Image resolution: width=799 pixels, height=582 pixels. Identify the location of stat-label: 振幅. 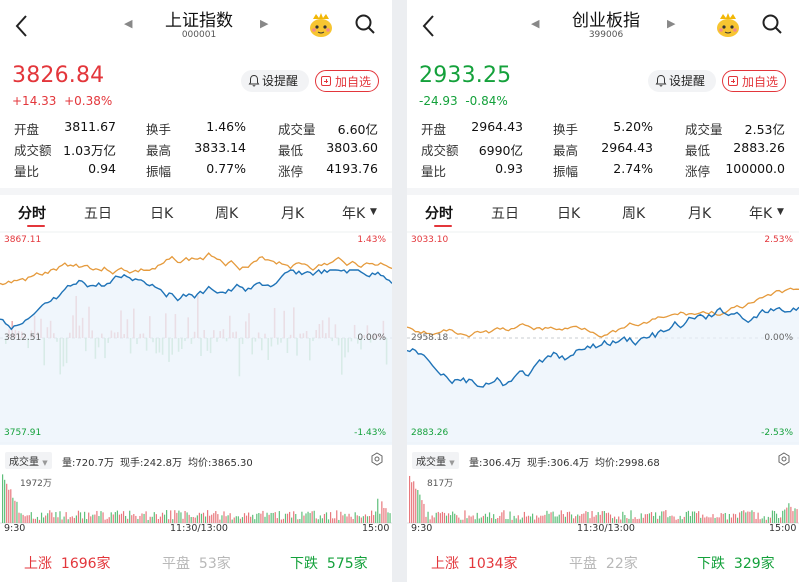
(566, 171).